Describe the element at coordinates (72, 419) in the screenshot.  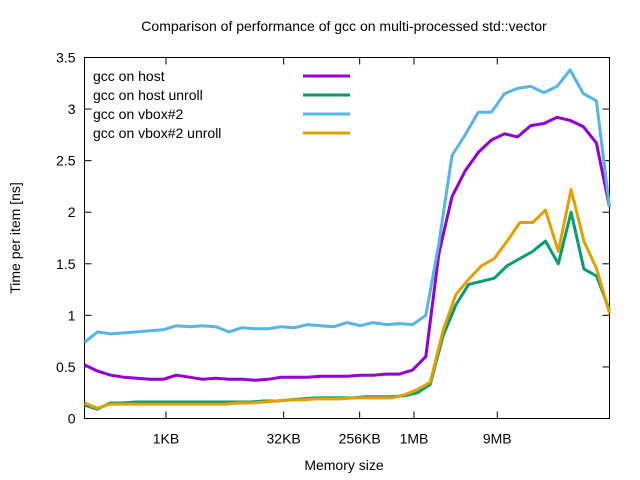
I see `y-tick-label: 0` at that location.